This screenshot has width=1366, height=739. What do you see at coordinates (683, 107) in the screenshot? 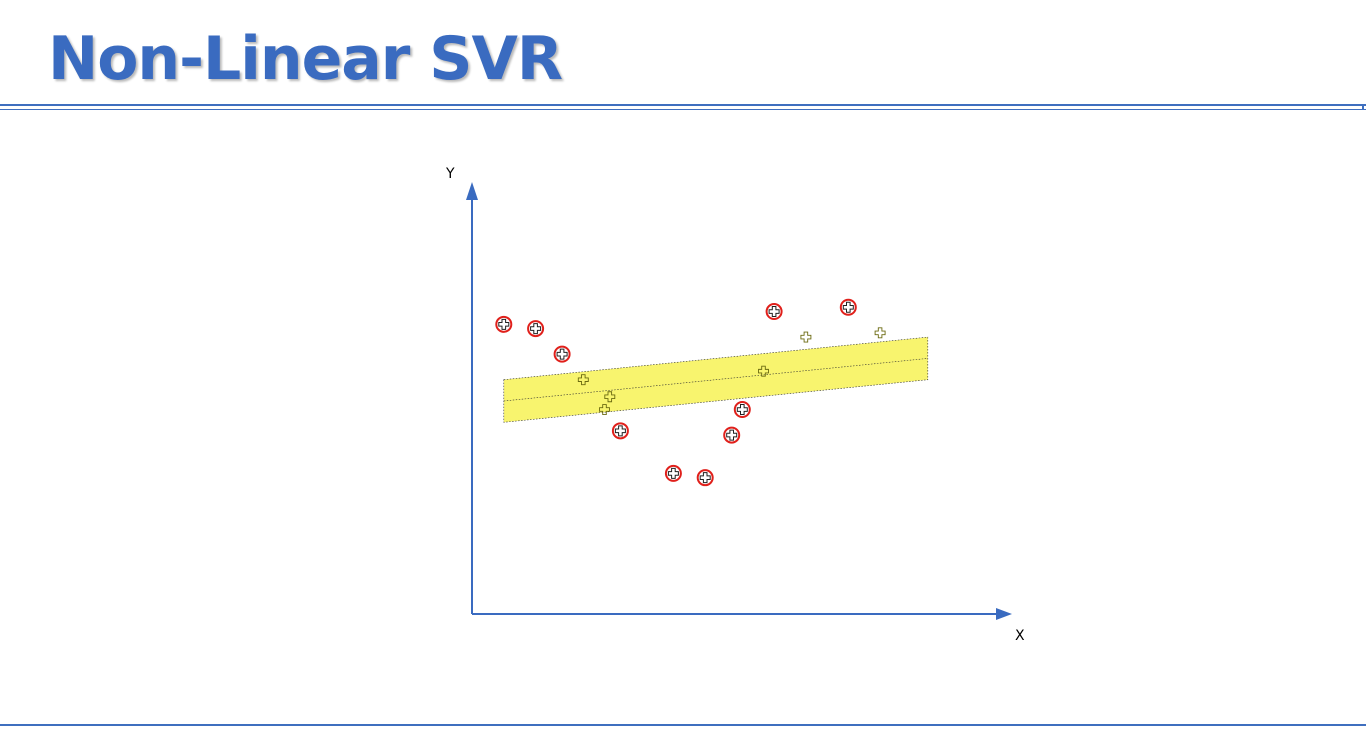
I see `title-divider` at bounding box center [683, 107].